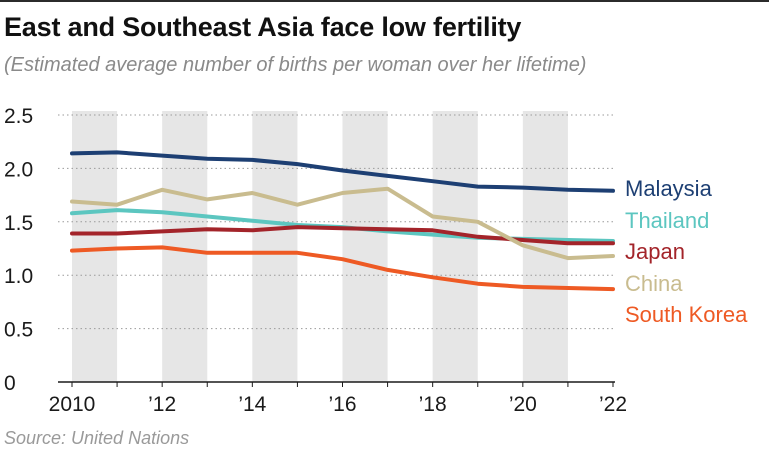 The height and width of the screenshot is (460, 769). I want to click on x-tick-label: ’16, so click(342, 404).